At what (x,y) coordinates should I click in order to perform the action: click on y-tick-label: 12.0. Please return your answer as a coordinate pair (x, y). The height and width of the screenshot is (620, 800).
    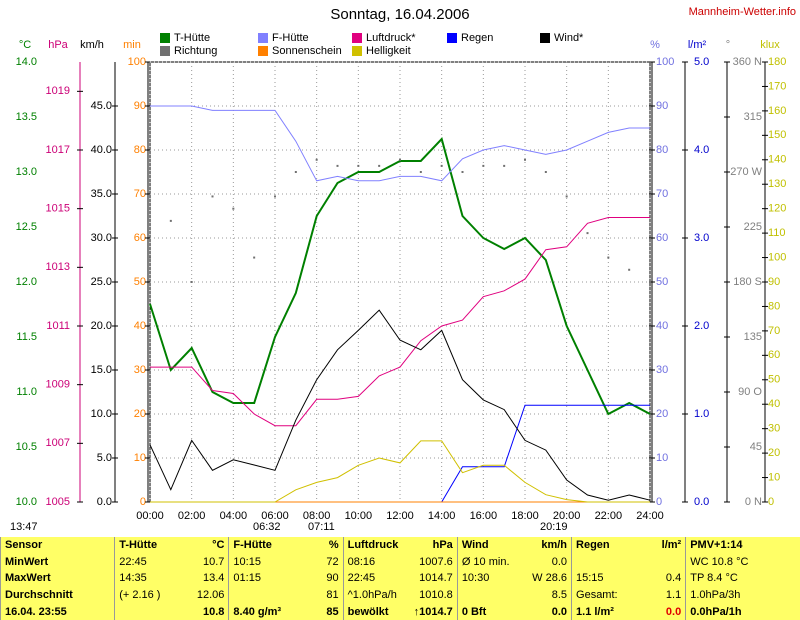
    Looking at the image, I should click on (26, 282).